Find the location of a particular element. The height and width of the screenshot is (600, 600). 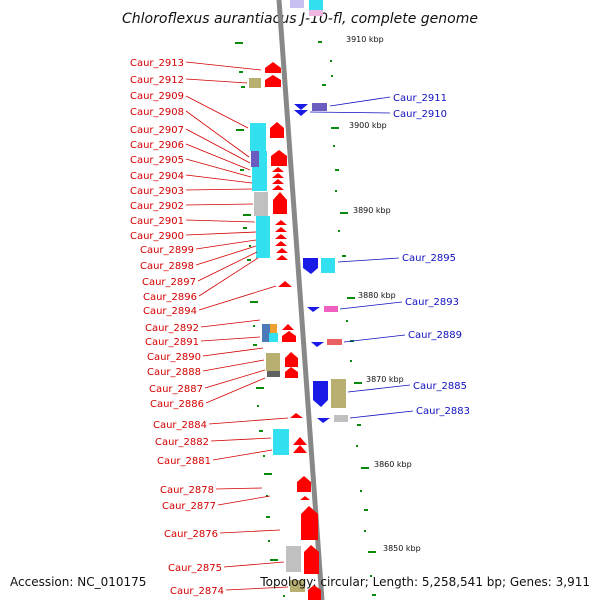

gene-box-olive is located at coordinates (338, 393).